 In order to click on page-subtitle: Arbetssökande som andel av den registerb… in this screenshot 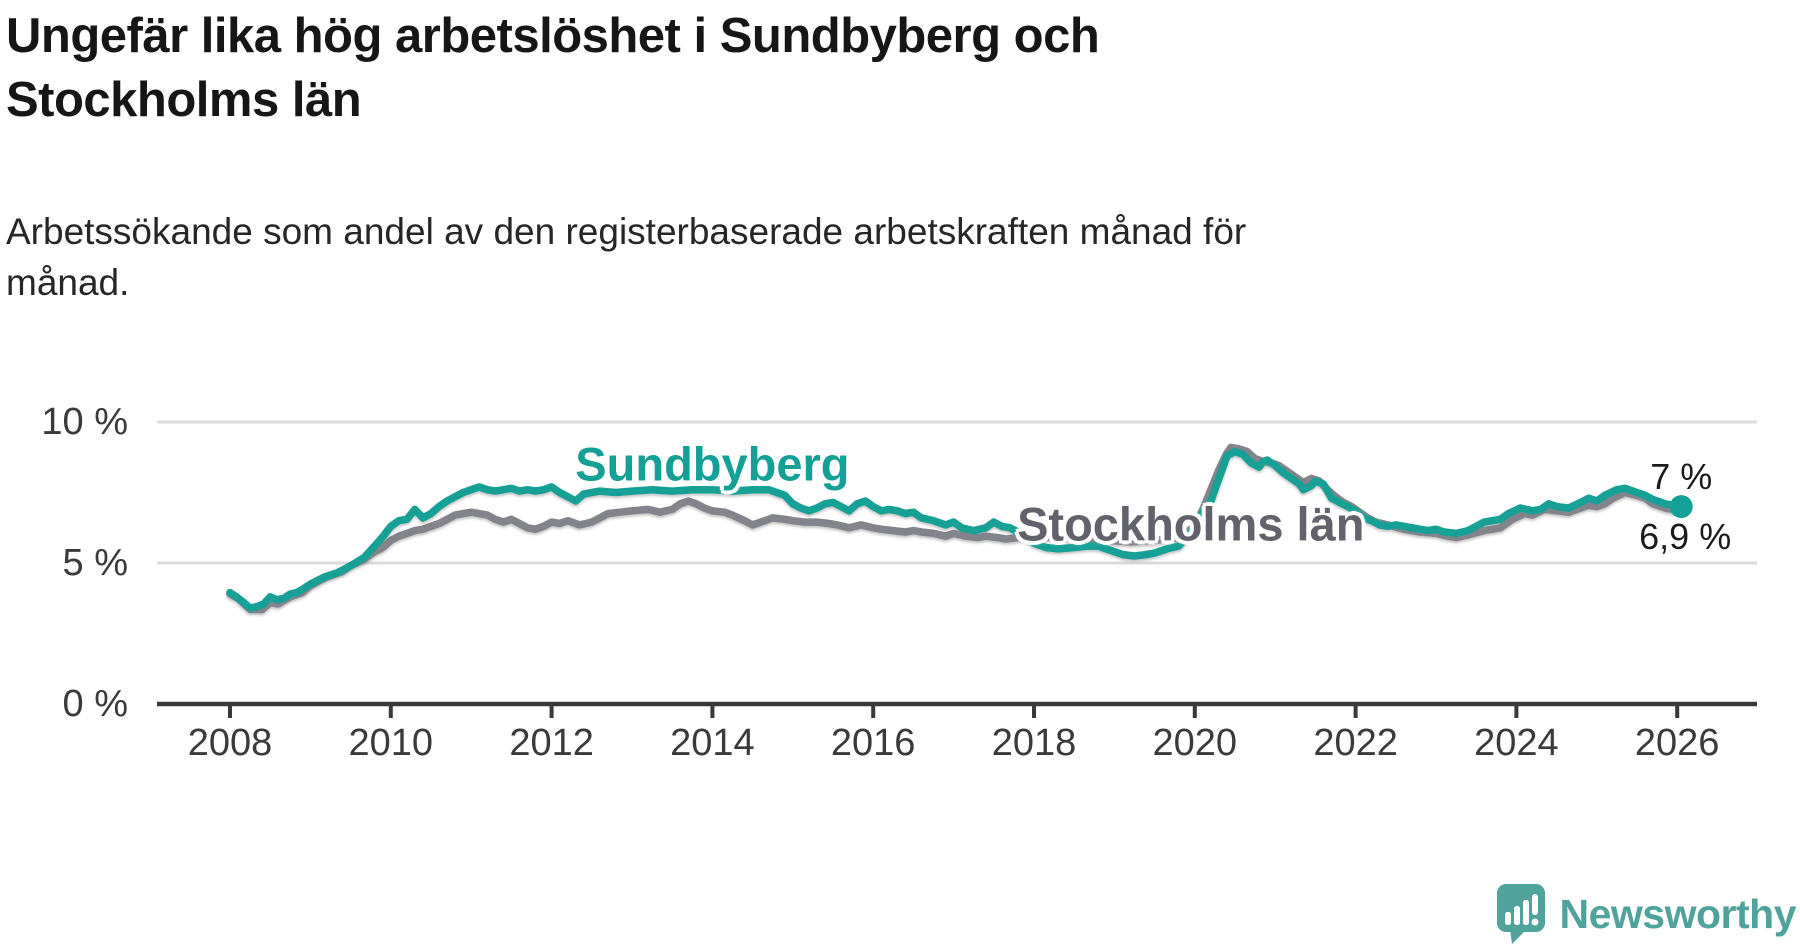, I will do `click(626, 257)`.